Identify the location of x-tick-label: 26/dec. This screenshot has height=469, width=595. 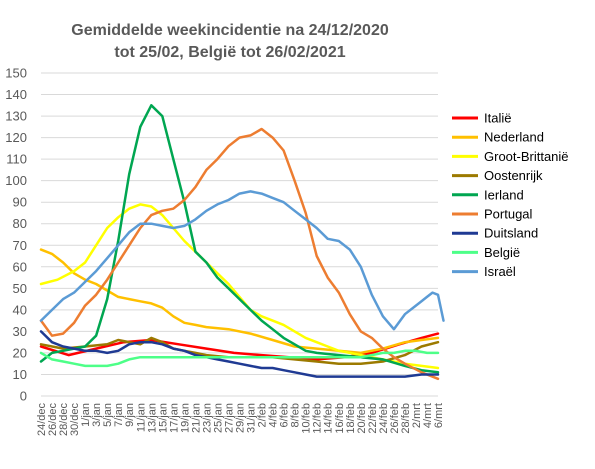
(53, 420).